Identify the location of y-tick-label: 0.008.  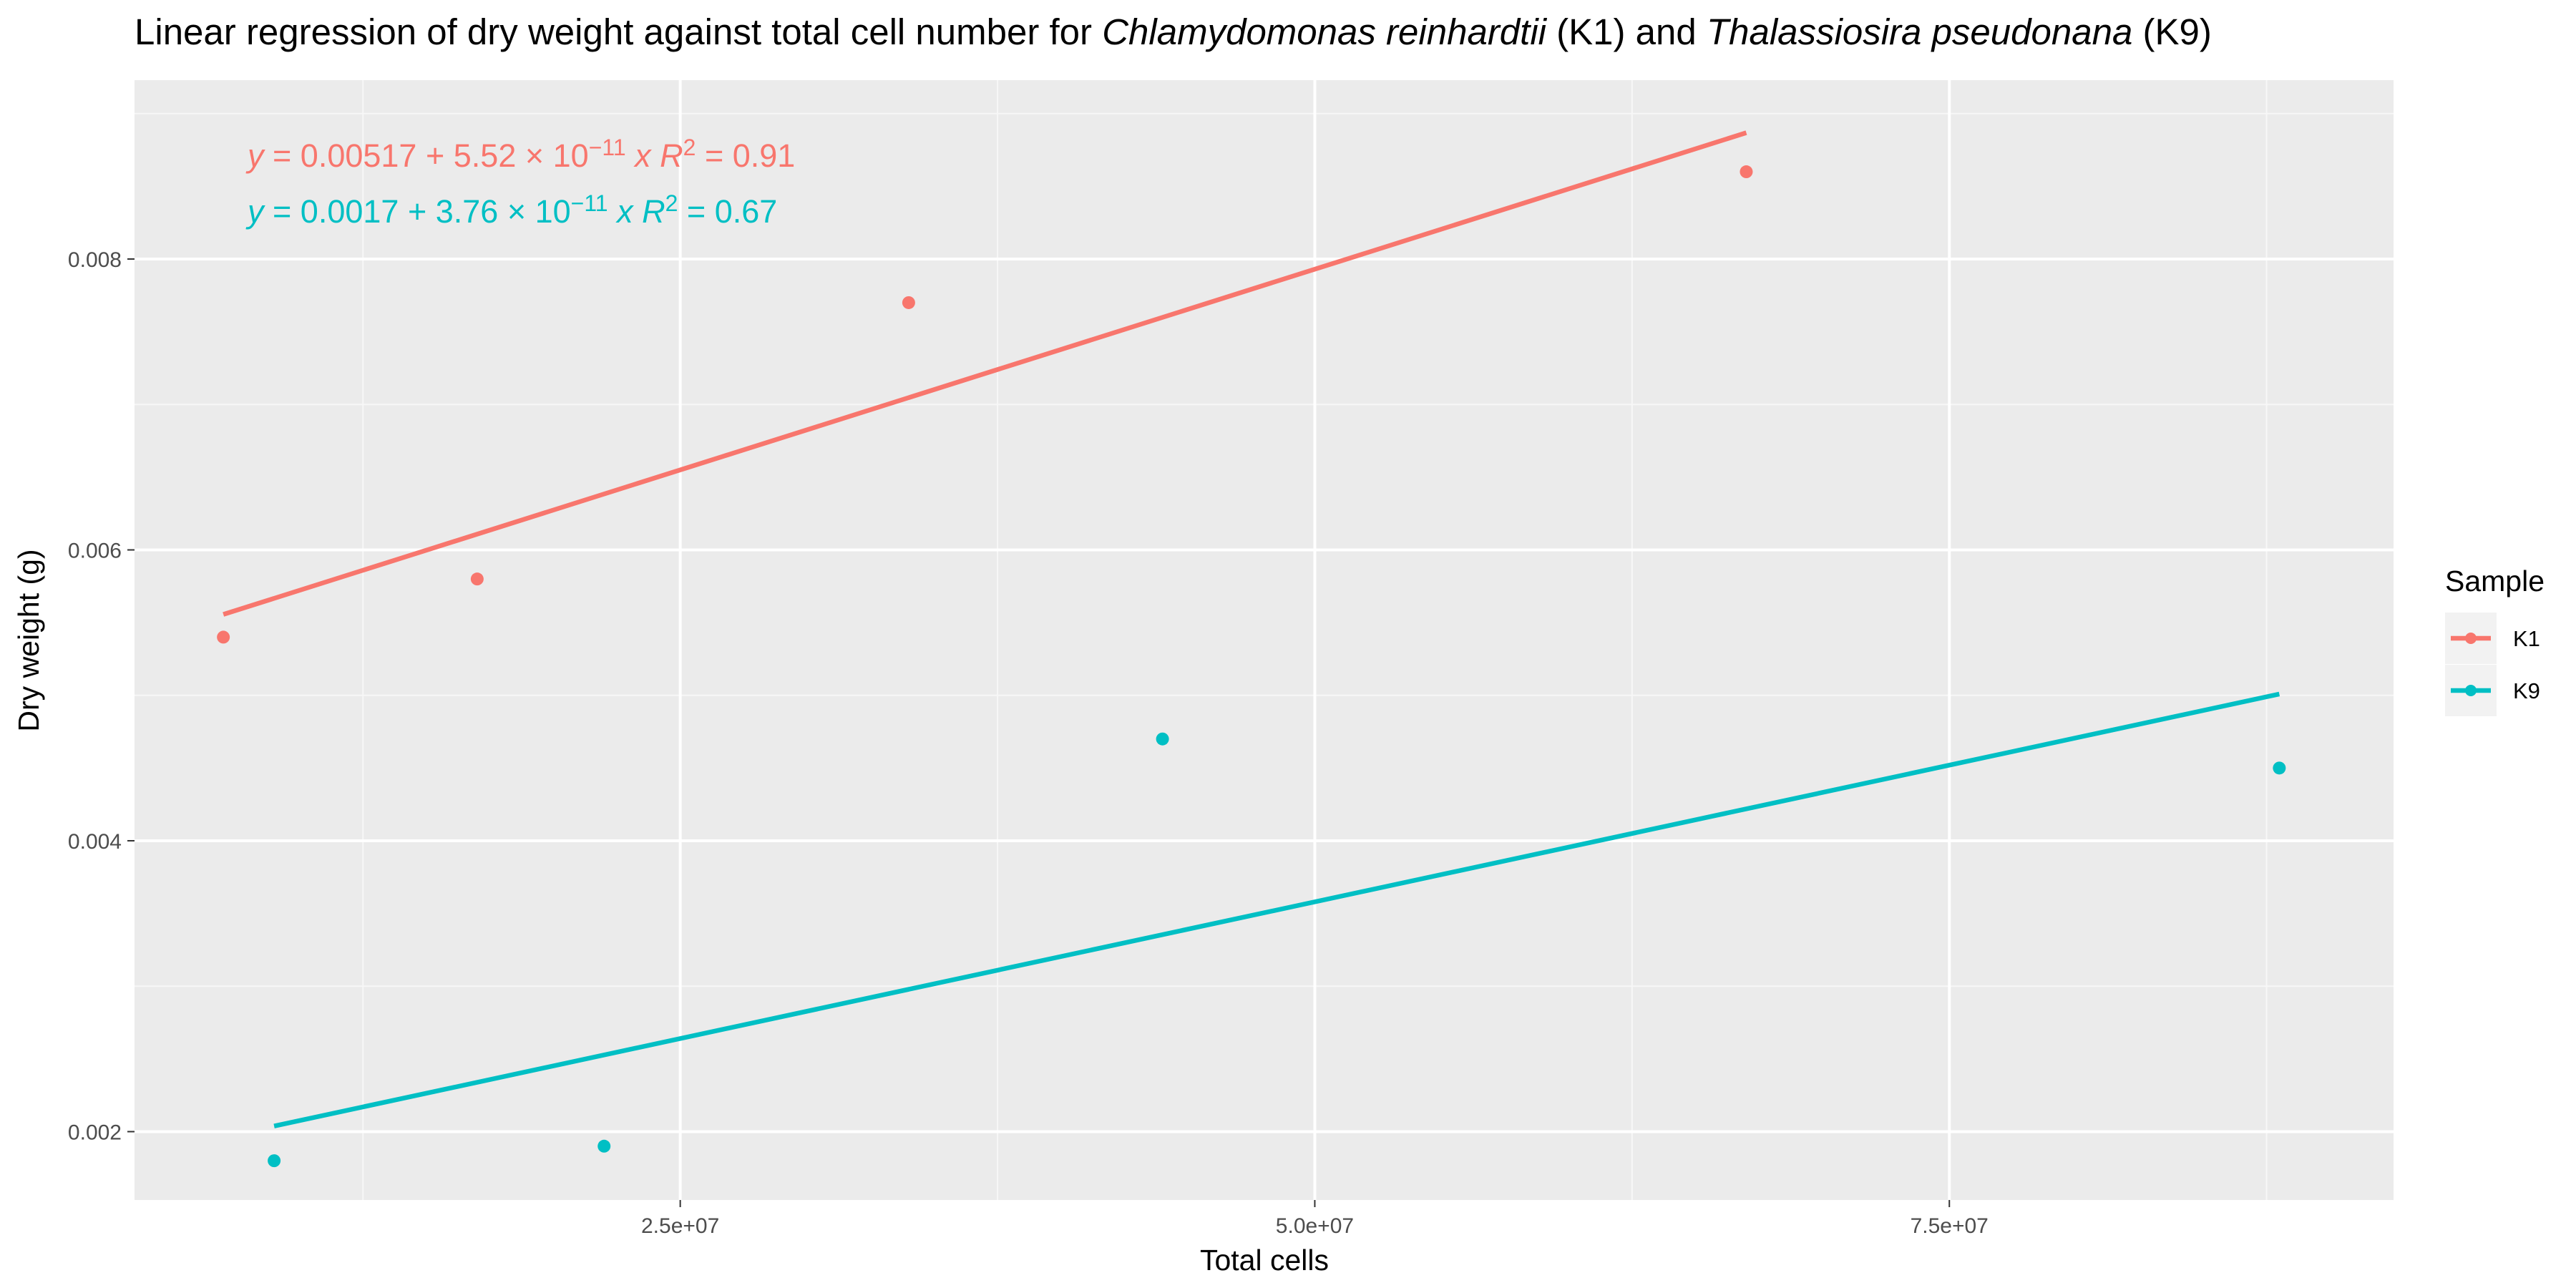
(95, 260).